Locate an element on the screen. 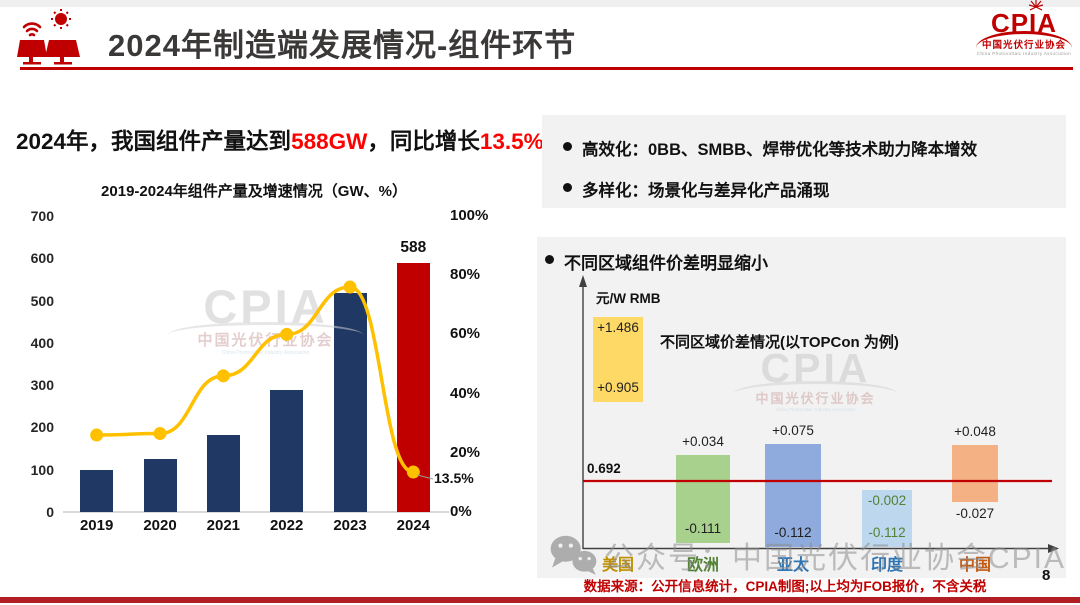  price-axis-unit: 元/W RMB is located at coordinates (628, 298).